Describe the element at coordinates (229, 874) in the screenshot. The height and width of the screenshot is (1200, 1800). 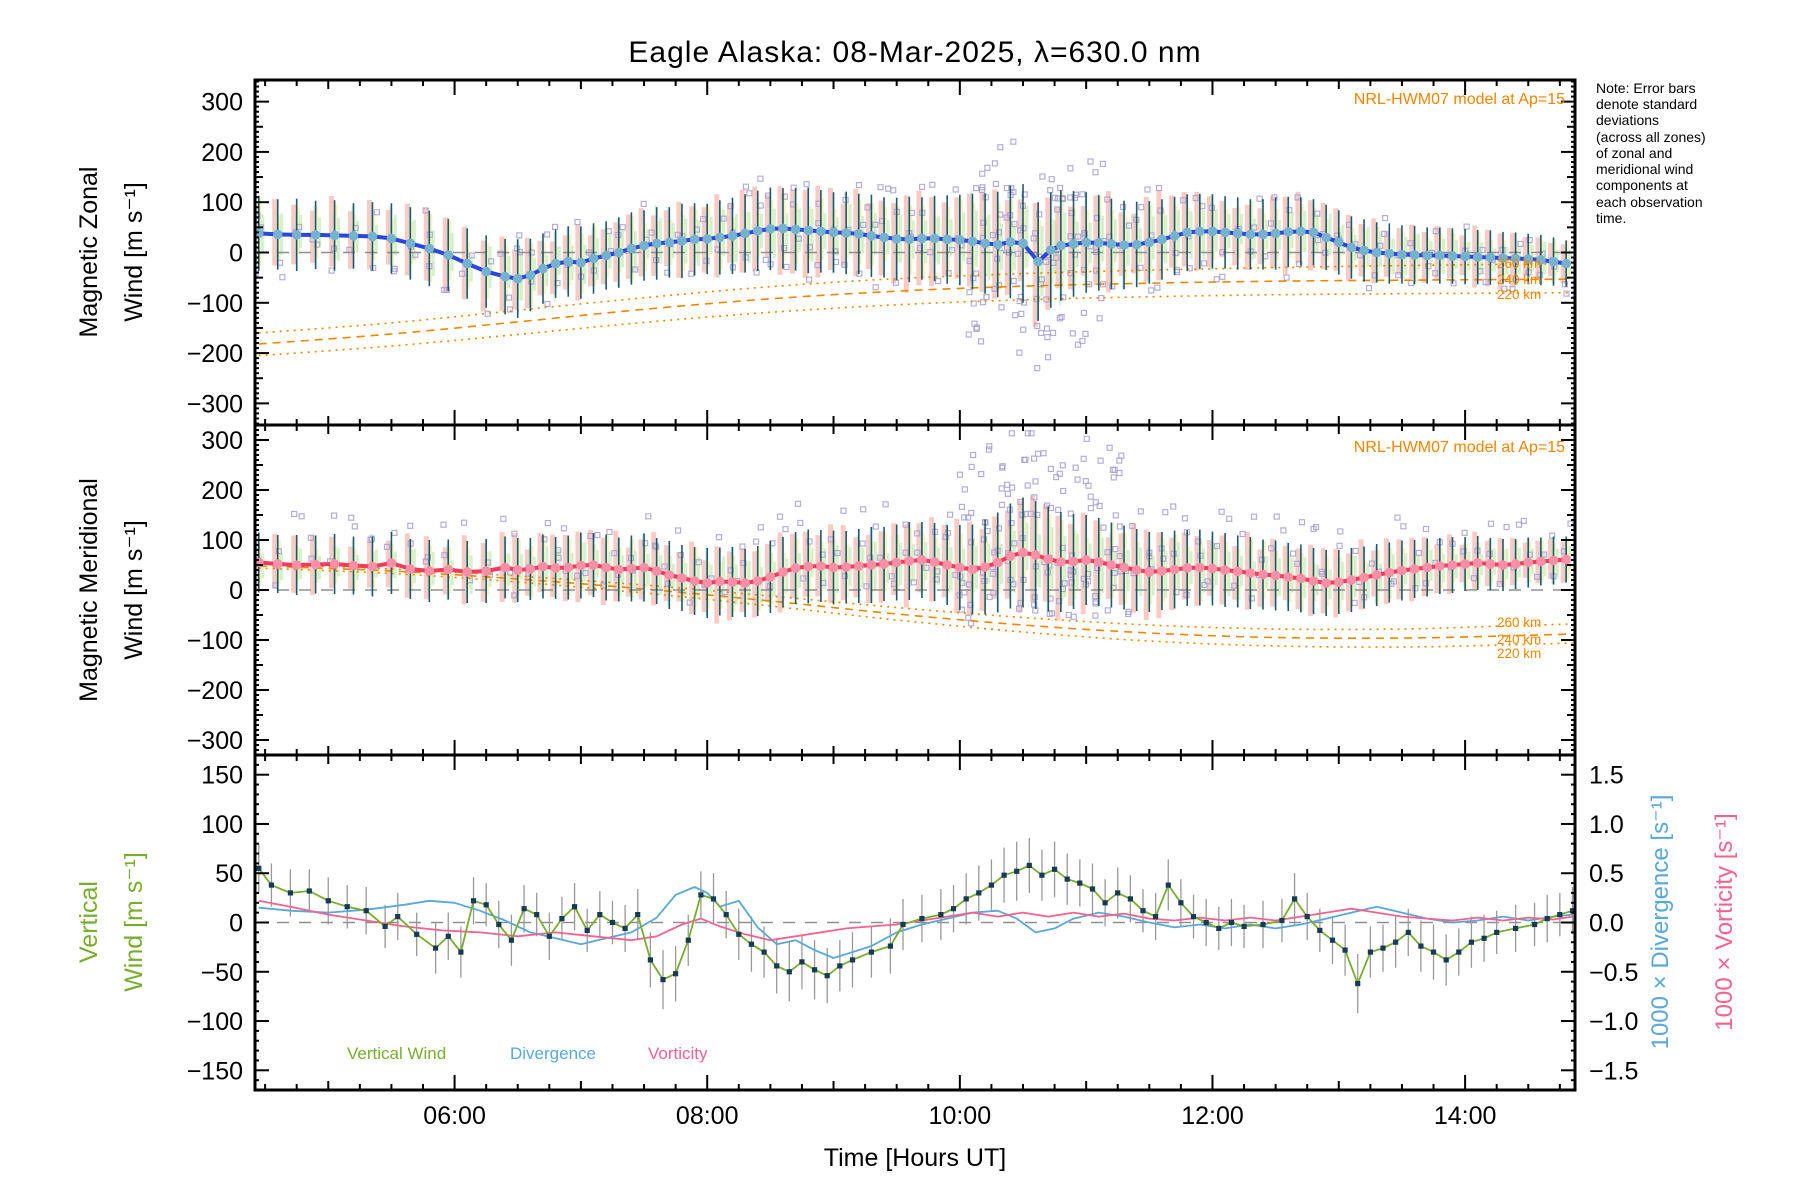
I see `svg-text: 50` at that location.